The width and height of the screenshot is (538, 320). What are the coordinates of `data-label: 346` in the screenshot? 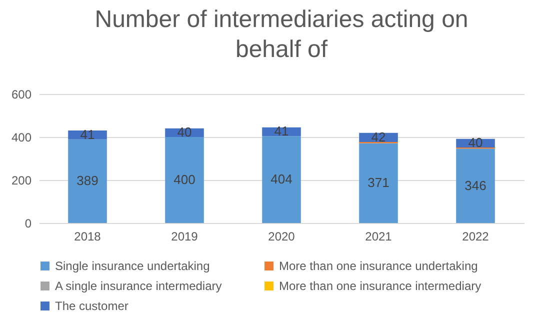 It's located at (475, 185).